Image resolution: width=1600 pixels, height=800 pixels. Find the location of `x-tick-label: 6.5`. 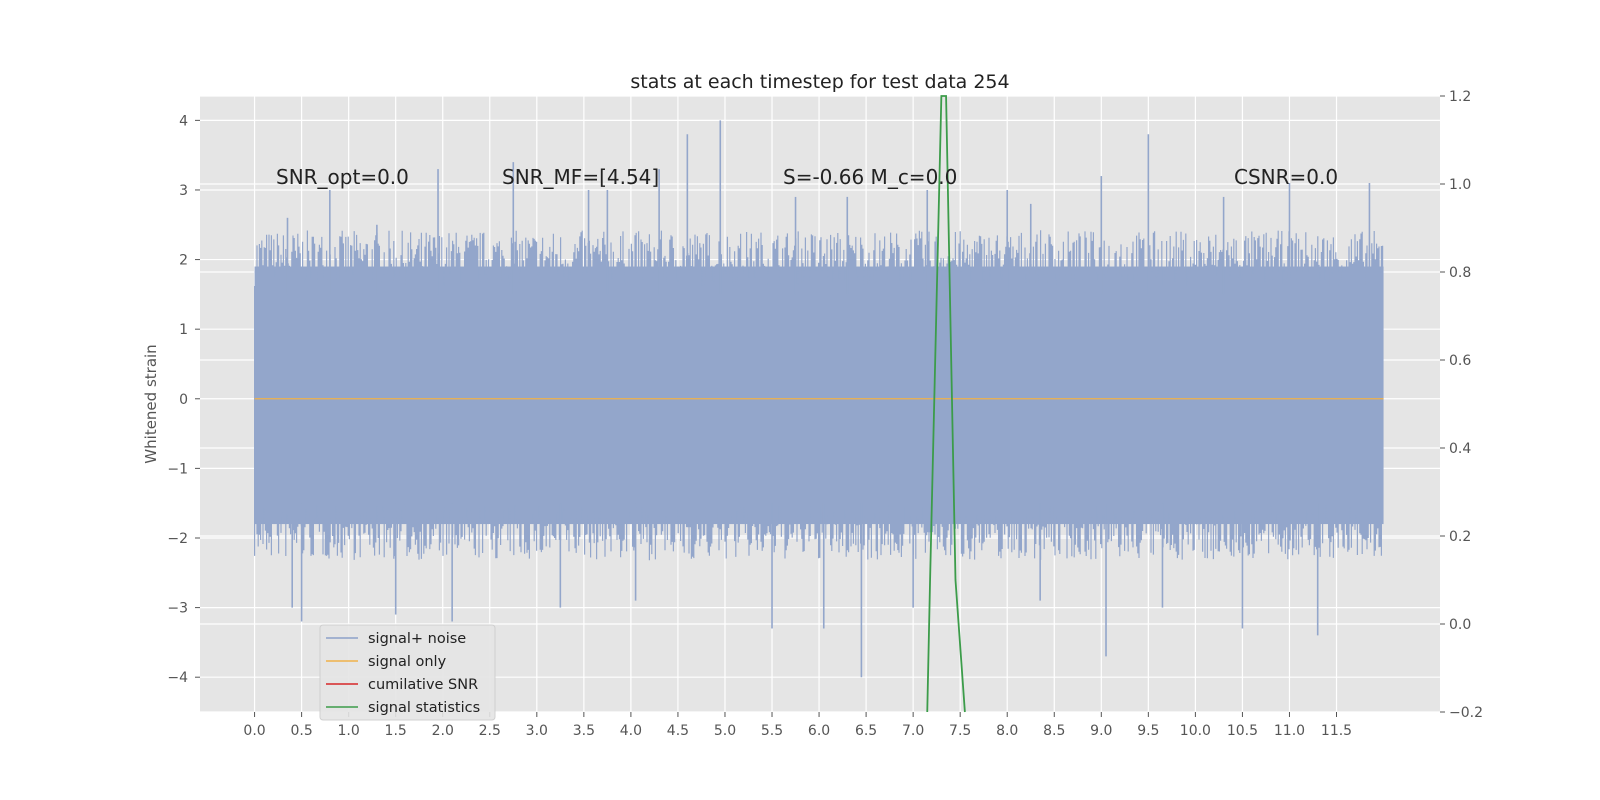

x-tick-label: 6.5 is located at coordinates (866, 731).